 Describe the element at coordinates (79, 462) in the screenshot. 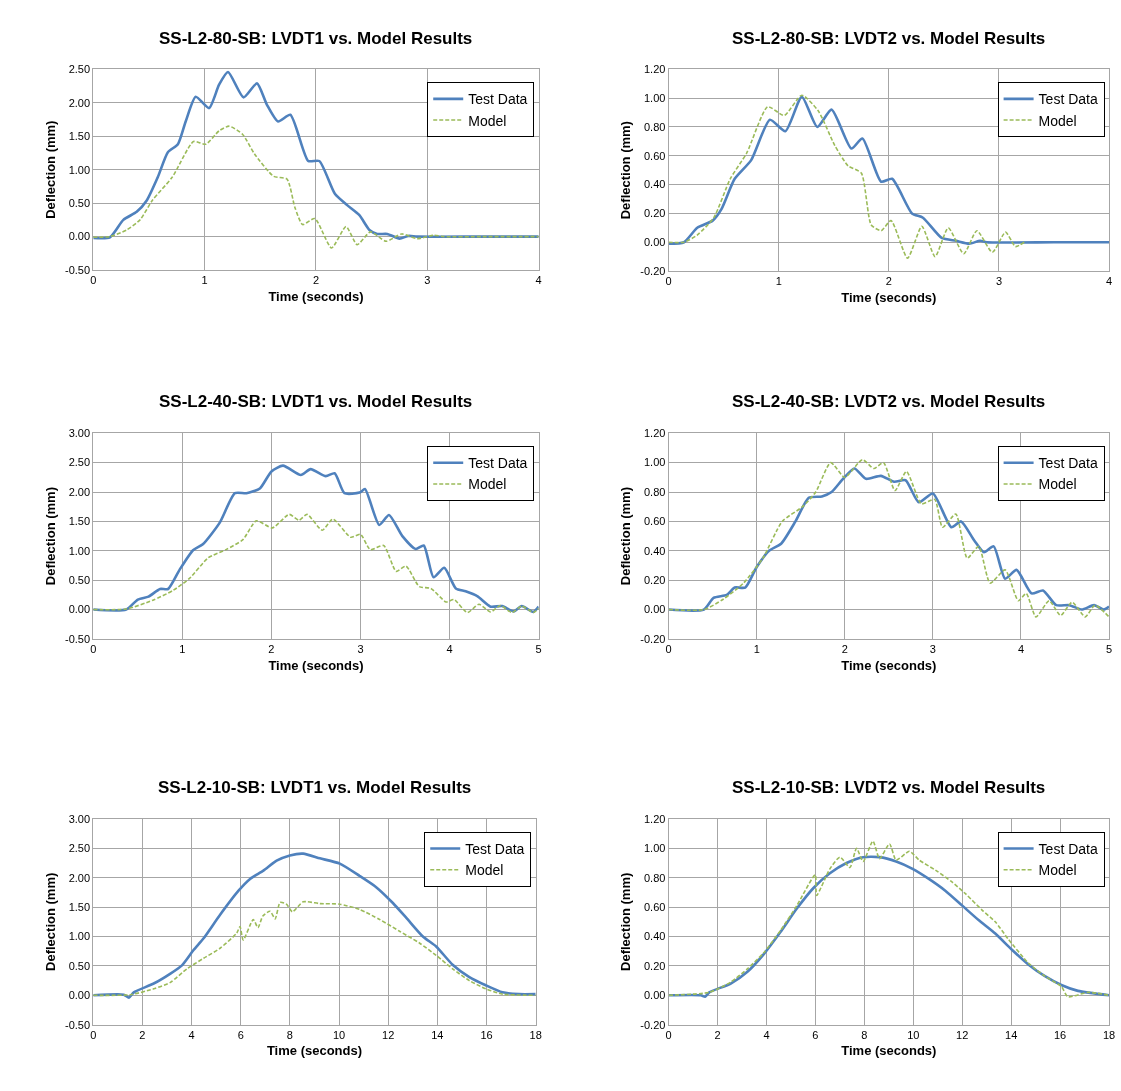

I see `y-tick-label: 2.50` at that location.